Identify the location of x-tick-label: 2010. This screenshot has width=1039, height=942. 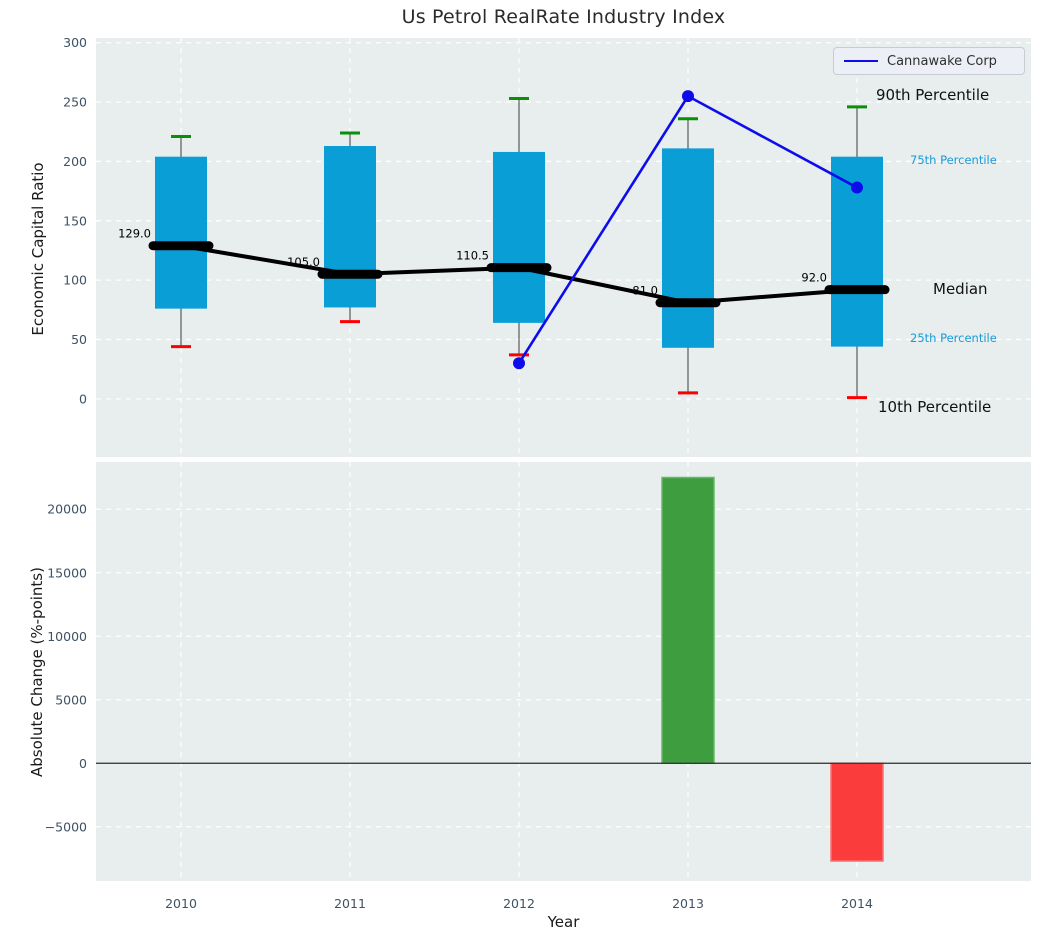
(181, 903).